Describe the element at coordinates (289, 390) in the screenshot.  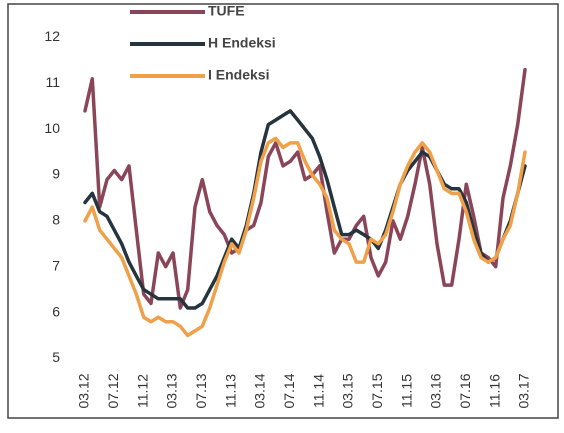
I see `x-tick-label: 07.14` at that location.